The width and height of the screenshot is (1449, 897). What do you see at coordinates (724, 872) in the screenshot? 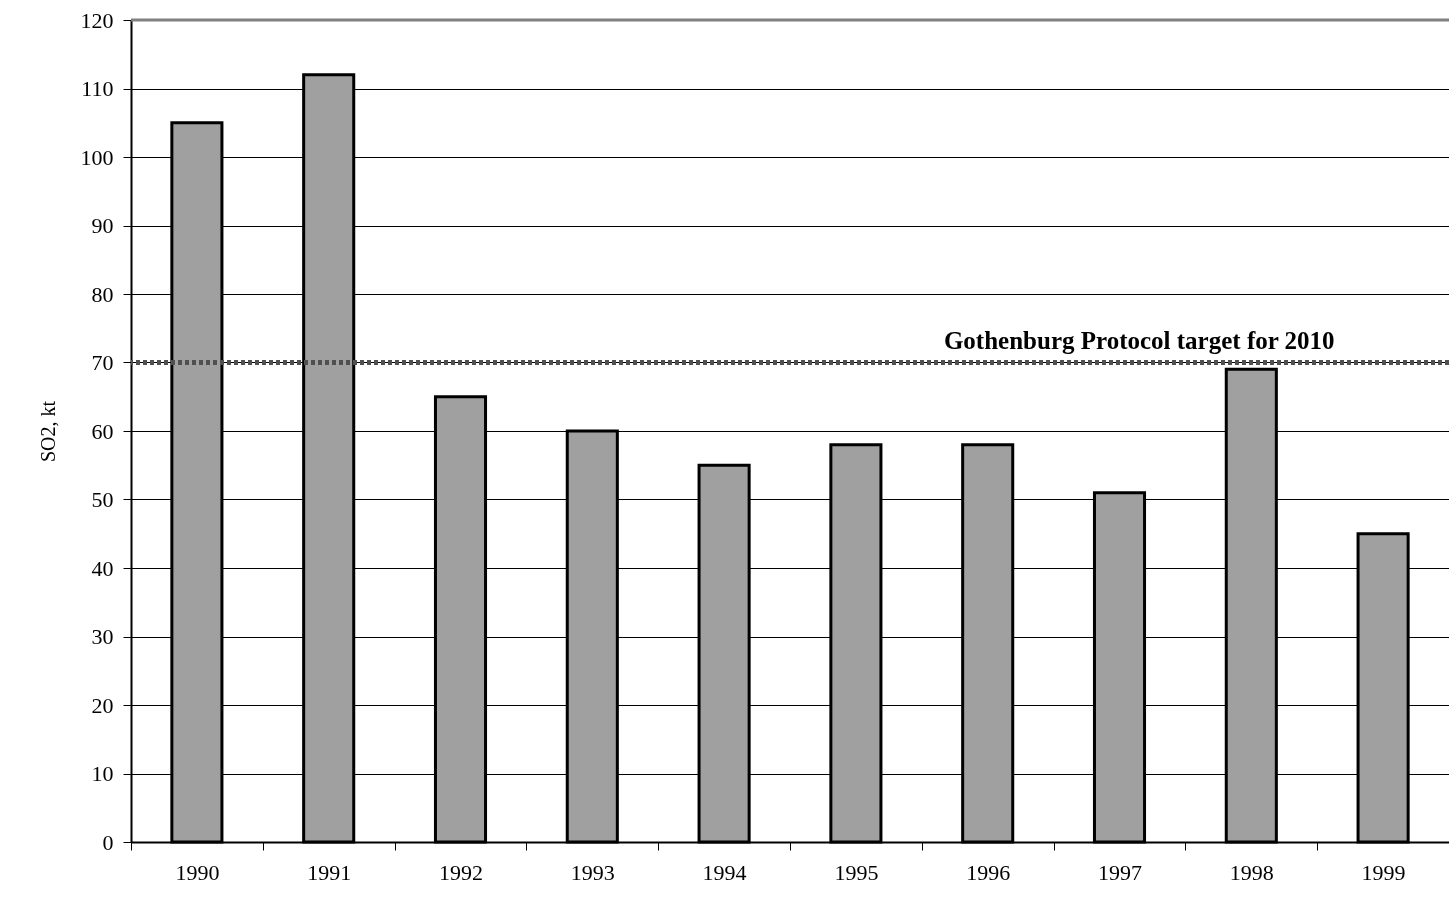
I see `x-tick-label: 1994` at bounding box center [724, 872].